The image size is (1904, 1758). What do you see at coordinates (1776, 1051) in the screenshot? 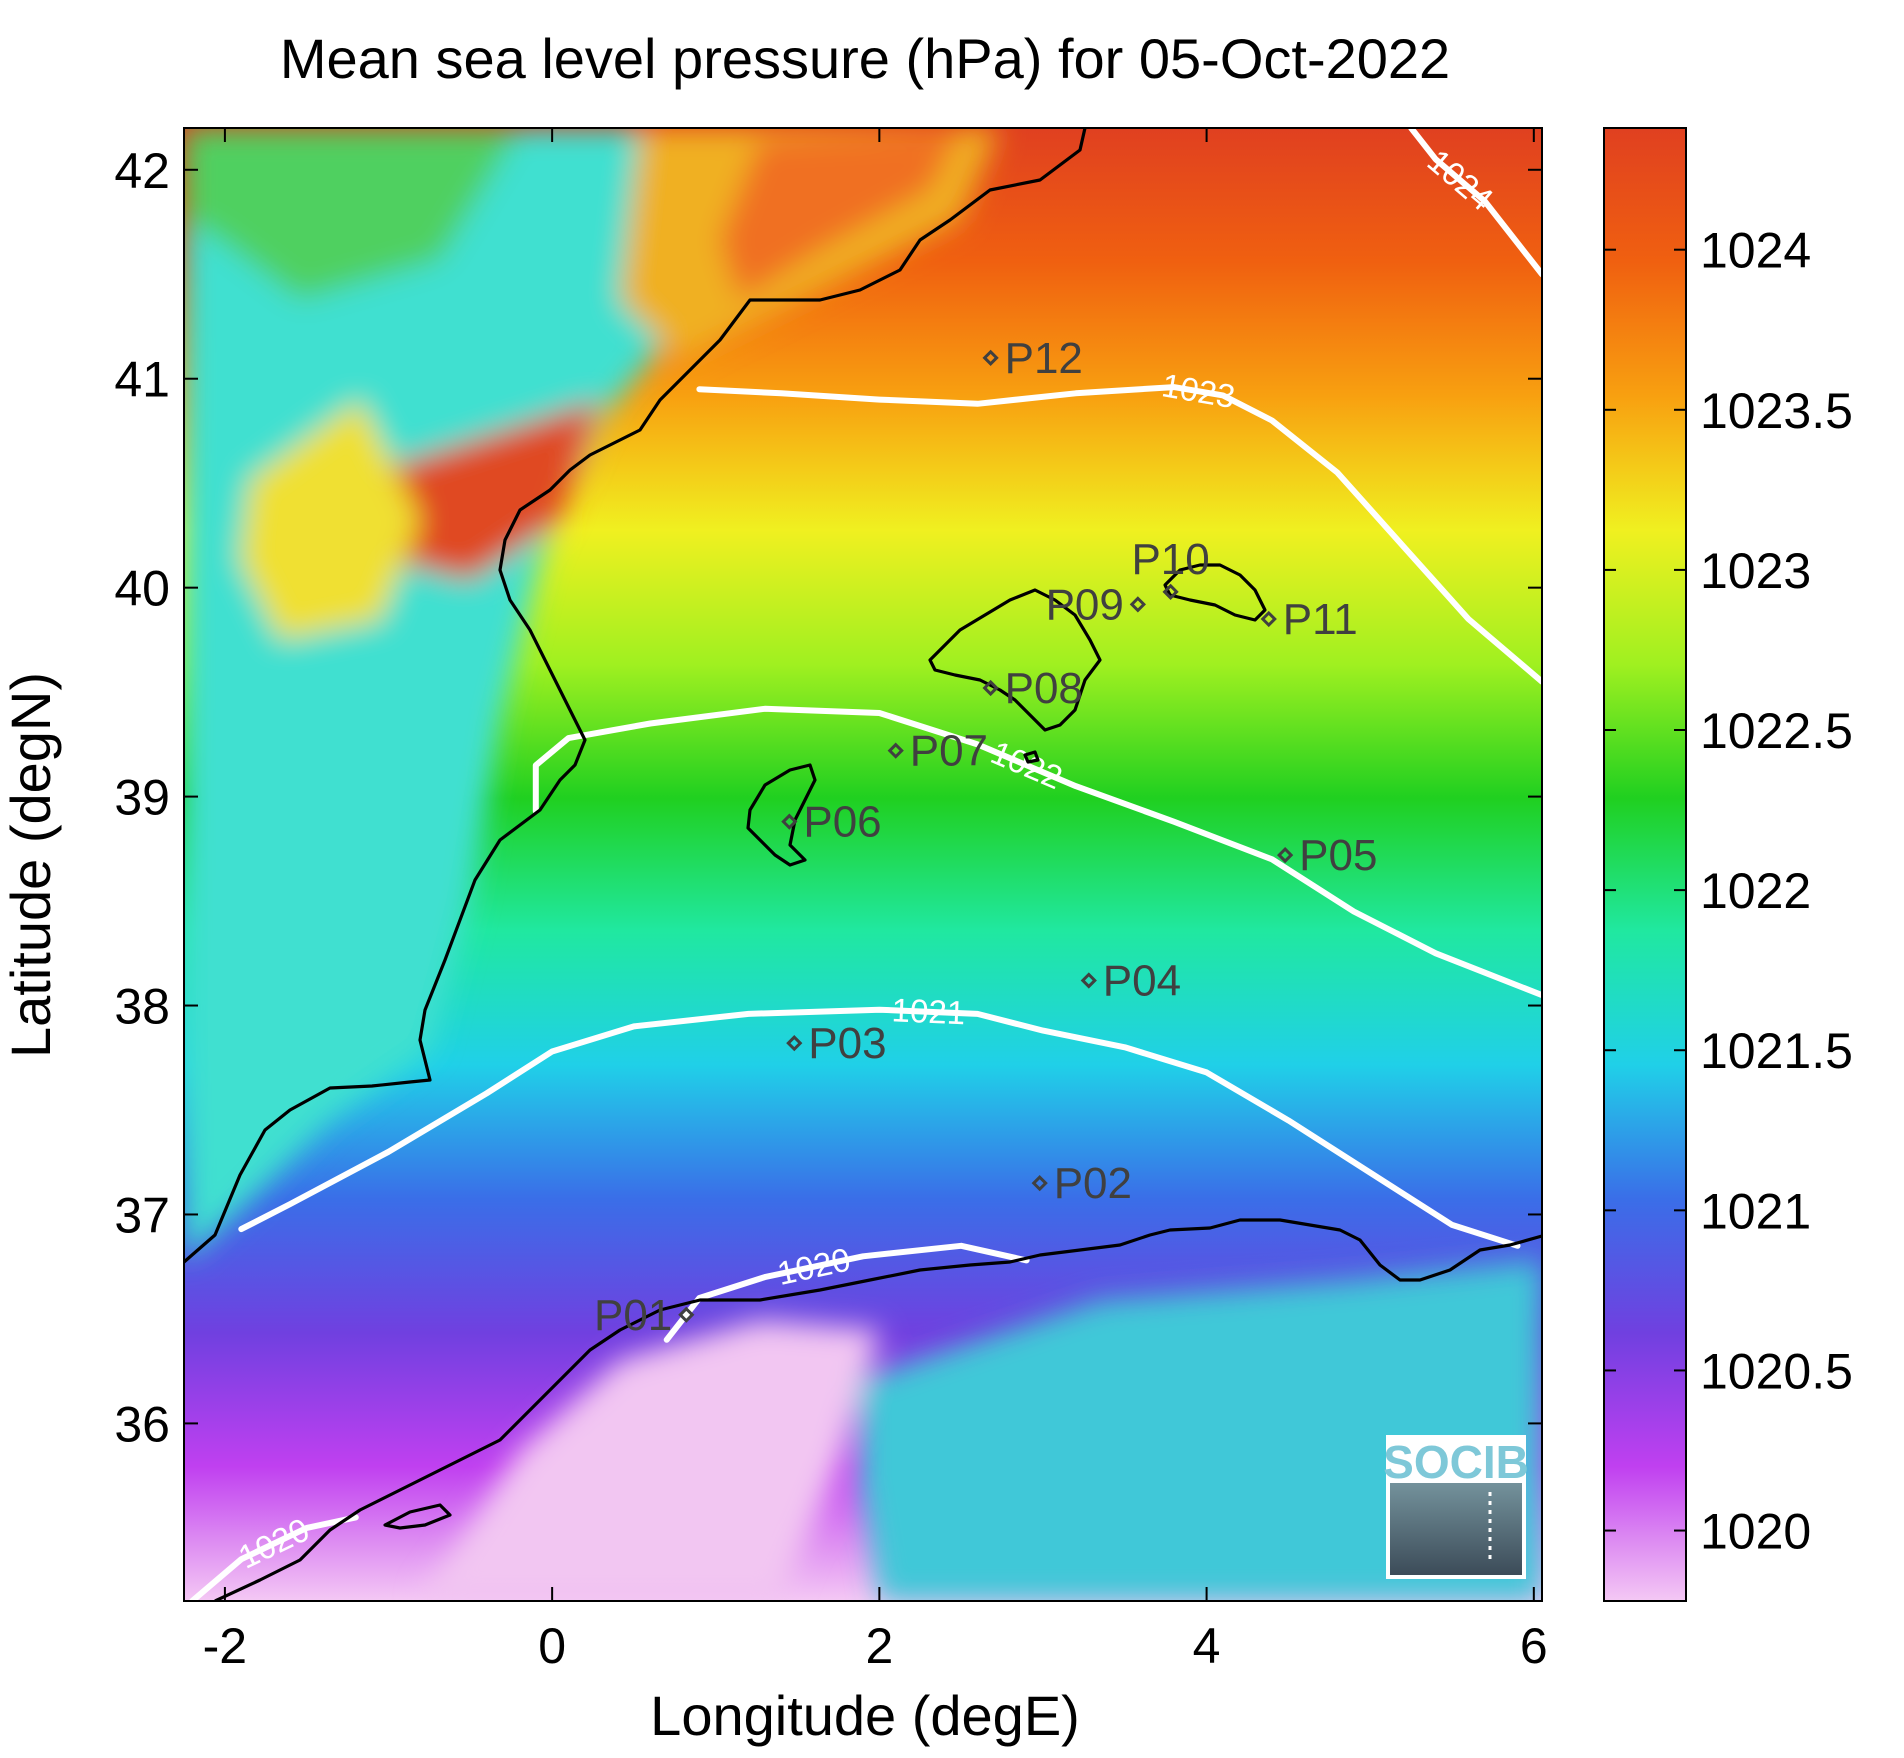
I see `colorbar-tick-label: 1021.5` at bounding box center [1776, 1051].